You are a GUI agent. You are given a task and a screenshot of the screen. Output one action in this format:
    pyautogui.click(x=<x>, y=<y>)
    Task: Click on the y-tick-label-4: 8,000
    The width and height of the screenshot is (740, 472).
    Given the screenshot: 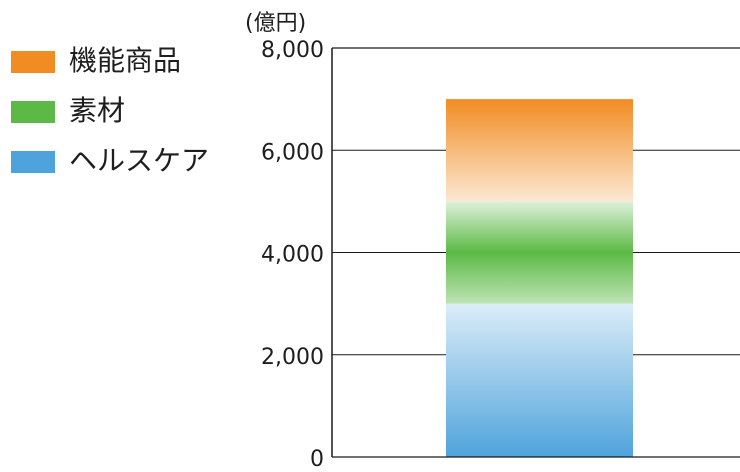 What is the action you would take?
    pyautogui.click(x=292, y=50)
    